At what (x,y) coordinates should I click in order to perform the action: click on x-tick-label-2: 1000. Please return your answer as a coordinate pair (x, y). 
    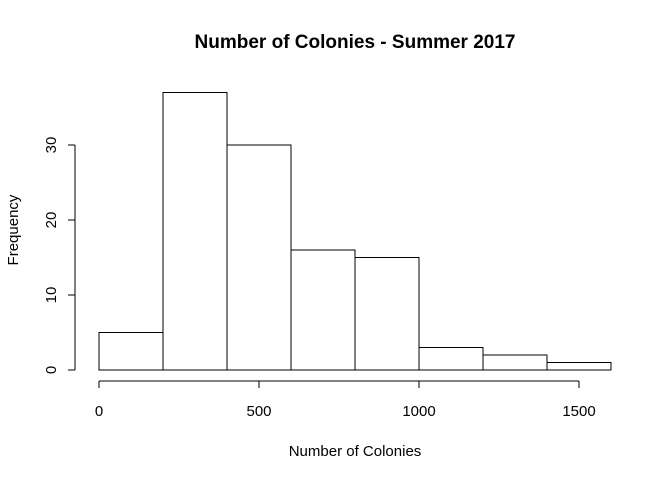
    Looking at the image, I should click on (418, 411).